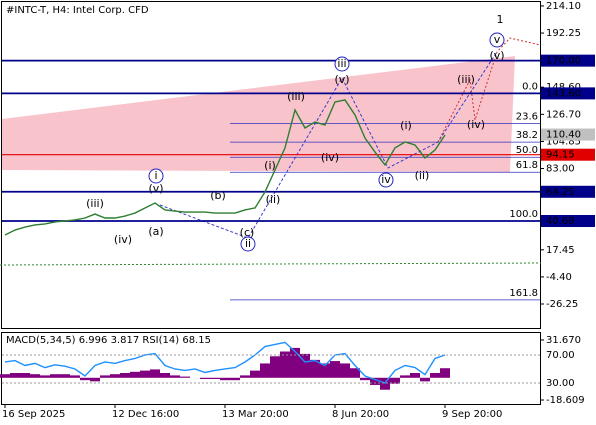 The image size is (596, 425). Describe the element at coordinates (145, 414) in the screenshot. I see `x-tick-label: 12 Dec 16:00` at that location.